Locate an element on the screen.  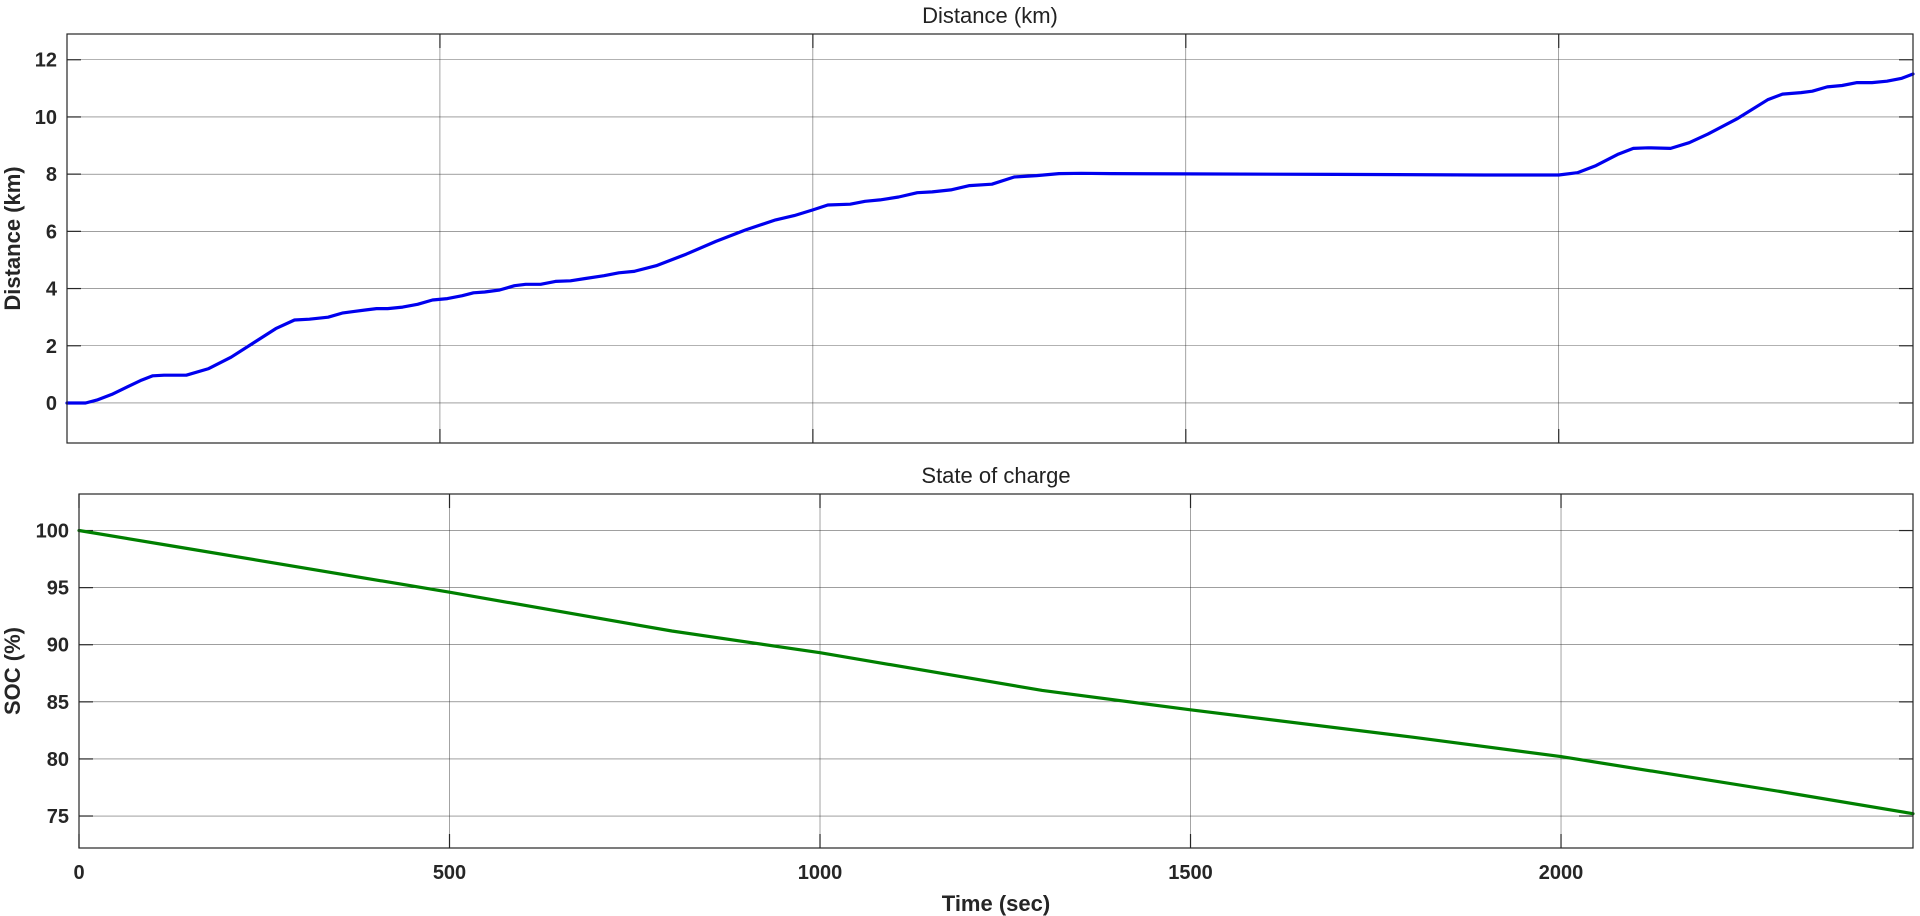
soc-x-tick-label: 0 is located at coordinates (78, 873).